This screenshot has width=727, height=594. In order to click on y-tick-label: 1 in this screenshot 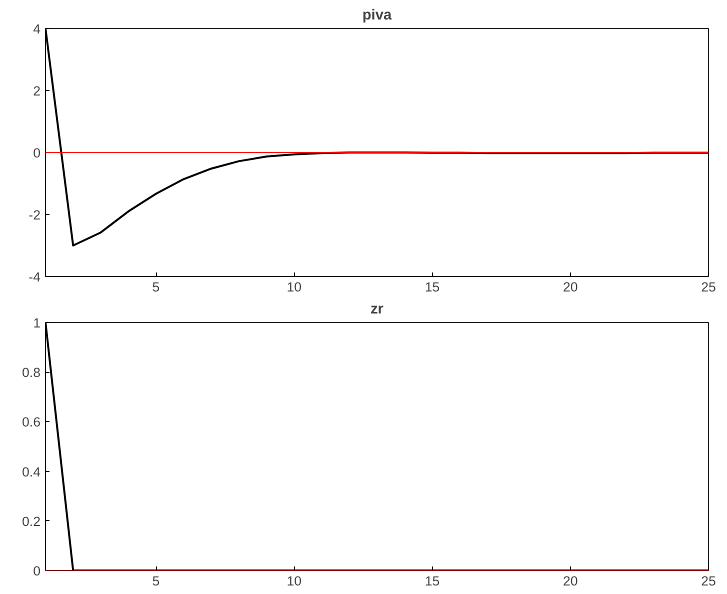, I will do `click(37, 323)`.